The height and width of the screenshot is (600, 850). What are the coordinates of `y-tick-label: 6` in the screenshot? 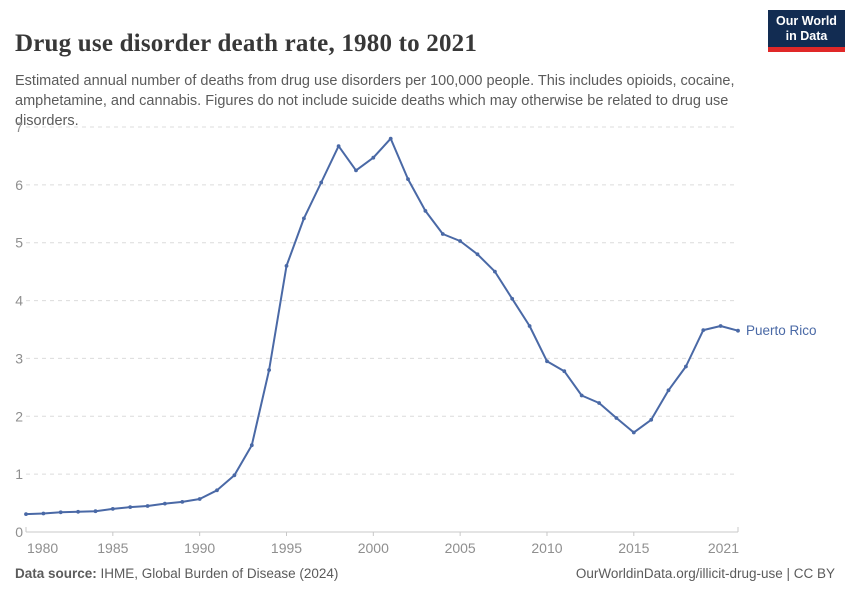 It's located at (19, 185).